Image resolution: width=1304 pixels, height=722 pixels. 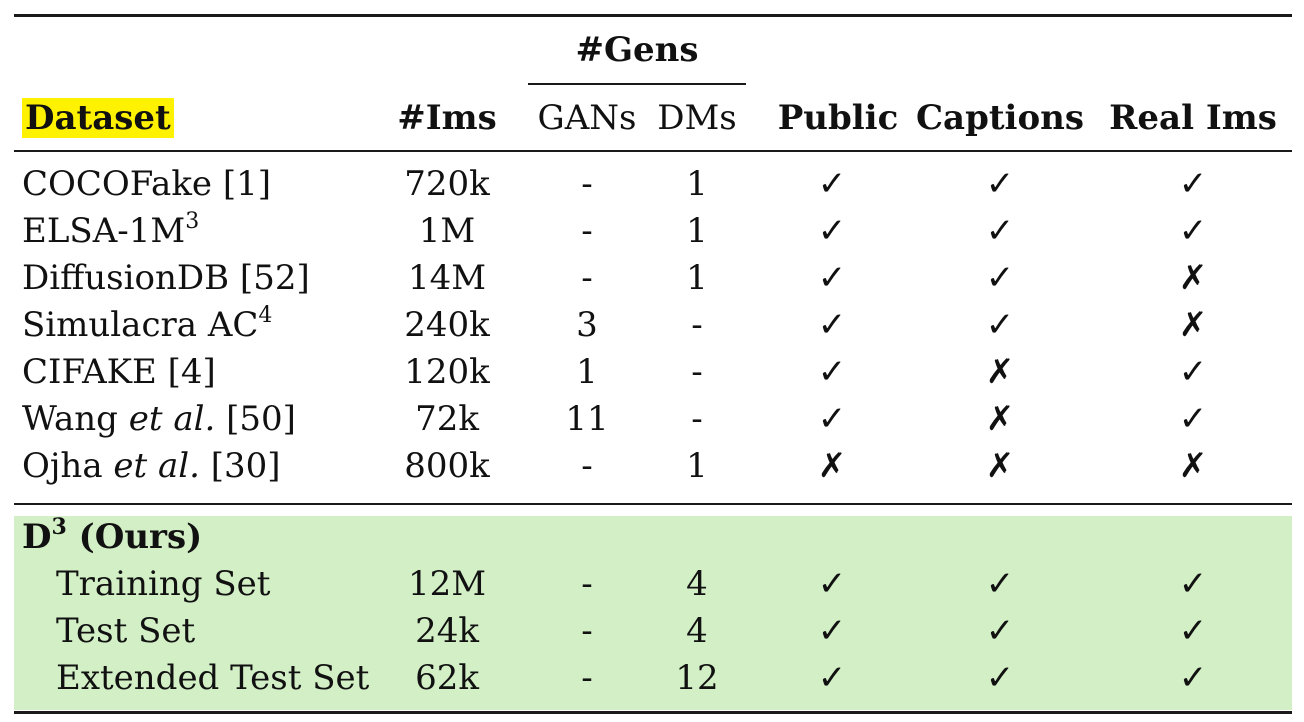 What do you see at coordinates (637, 84) in the screenshot?
I see `gens-group-rule` at bounding box center [637, 84].